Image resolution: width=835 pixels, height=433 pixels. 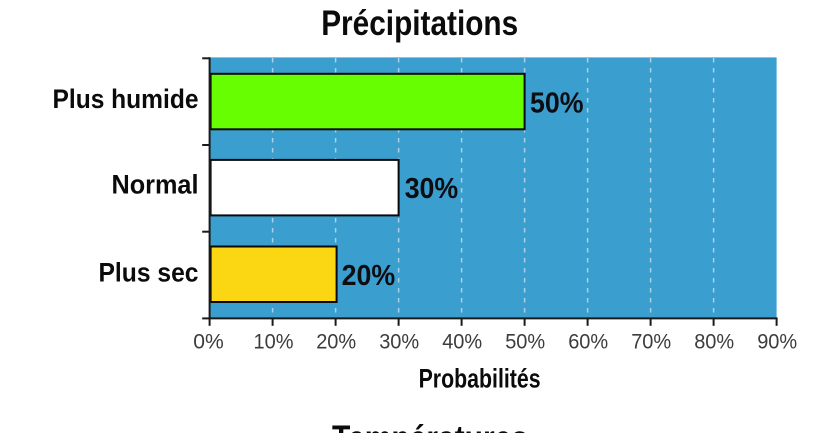 I want to click on svg-text: Précipitations, so click(x=419, y=23).